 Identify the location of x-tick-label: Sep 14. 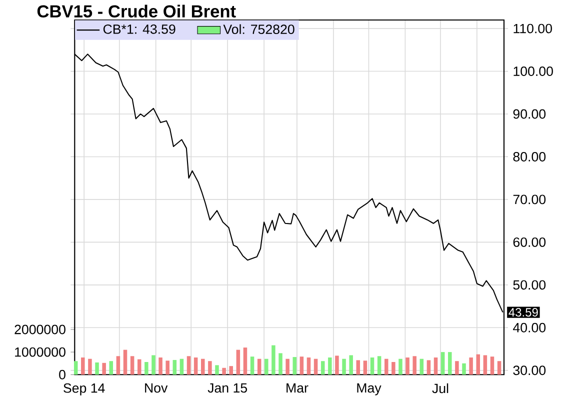
(84, 389).